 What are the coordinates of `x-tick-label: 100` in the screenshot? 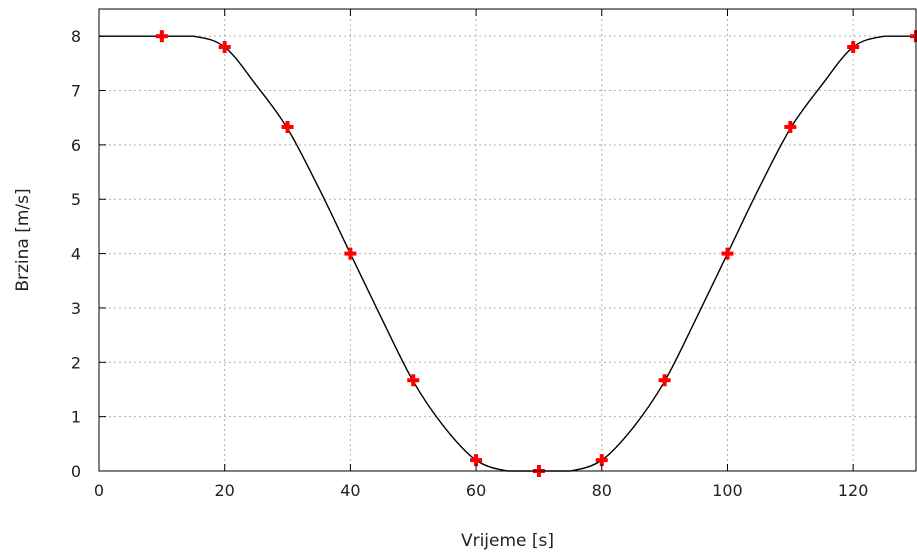 It's located at (727, 490).